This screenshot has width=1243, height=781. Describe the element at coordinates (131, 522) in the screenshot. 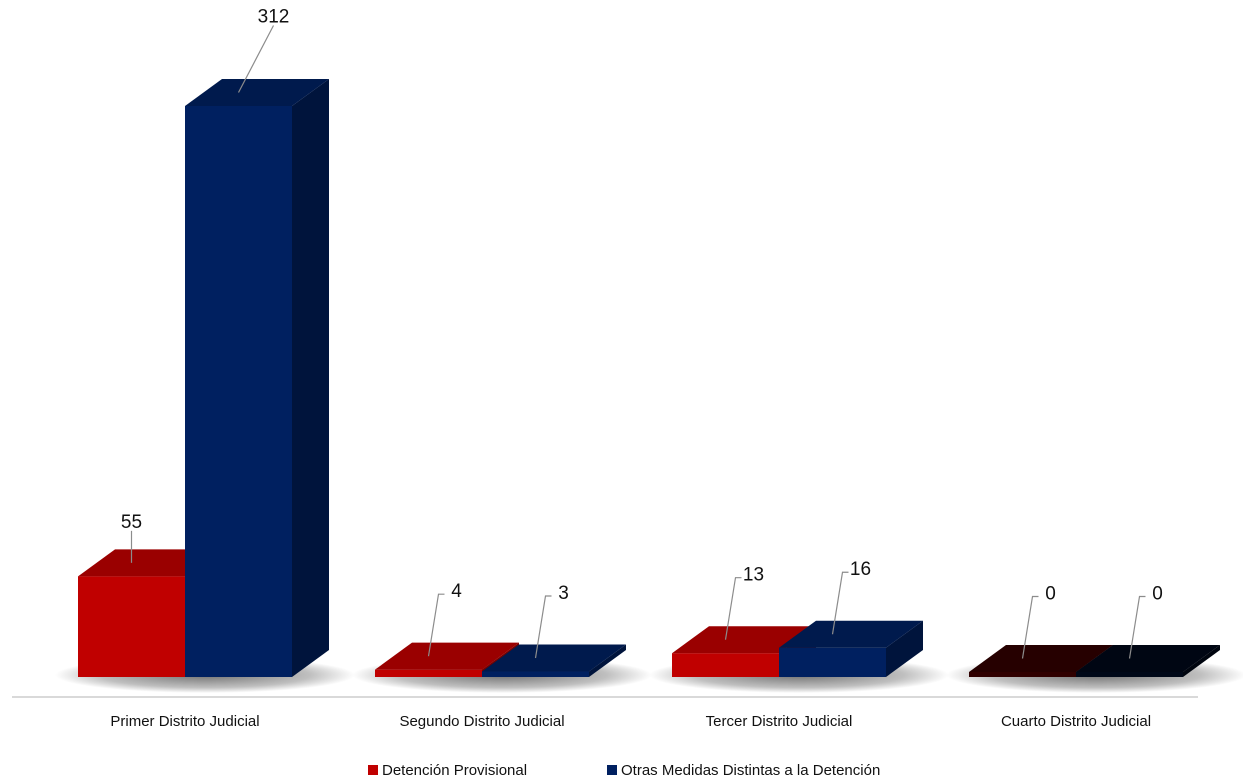

I see `data-label: 55` at that location.